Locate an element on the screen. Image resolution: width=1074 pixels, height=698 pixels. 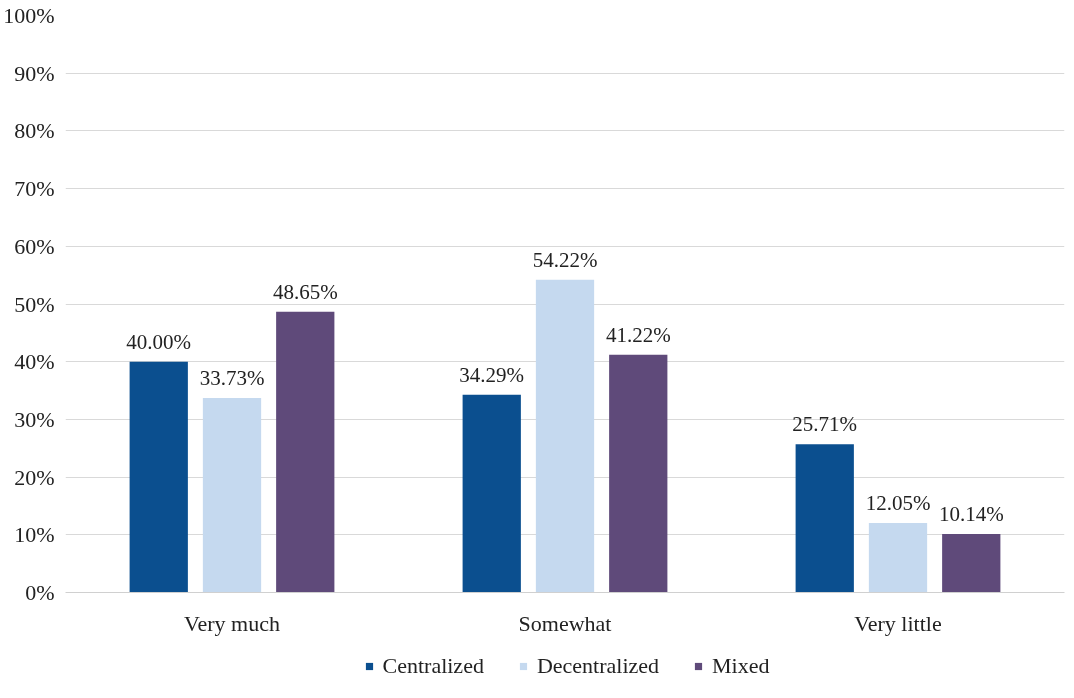
data-label: 54.22% is located at coordinates (565, 259).